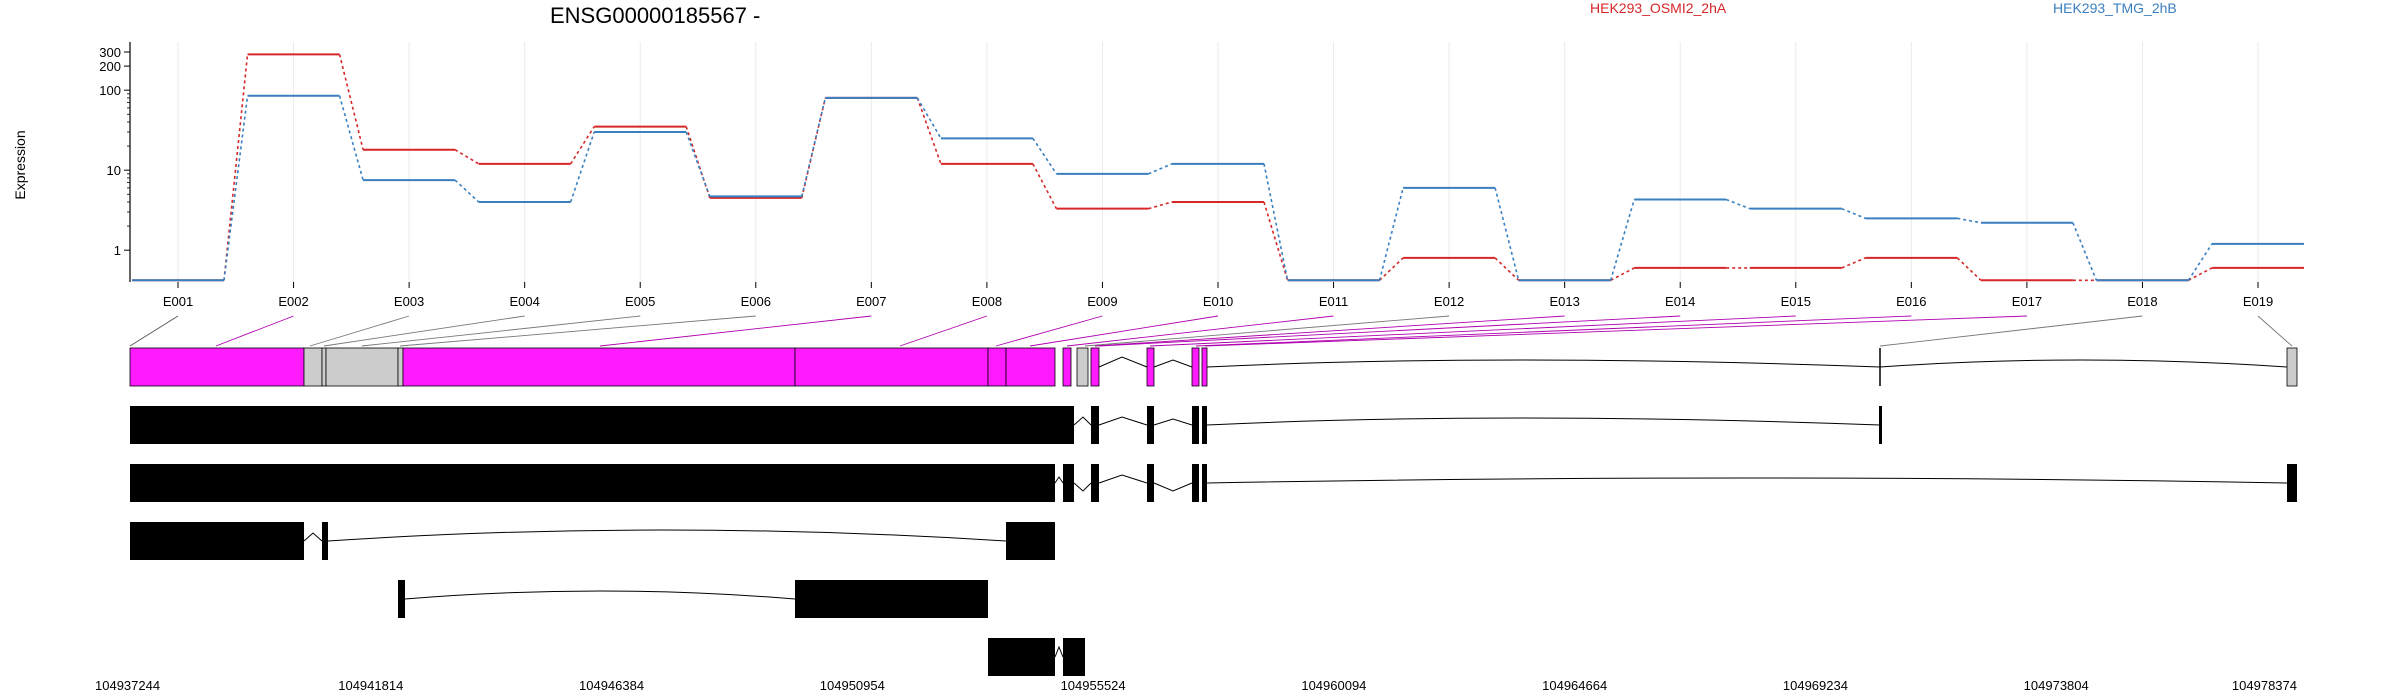 This screenshot has width=2400, height=700. What do you see at coordinates (2264, 685) in the screenshot?
I see `genome-coordinate-label: 104978374` at bounding box center [2264, 685].